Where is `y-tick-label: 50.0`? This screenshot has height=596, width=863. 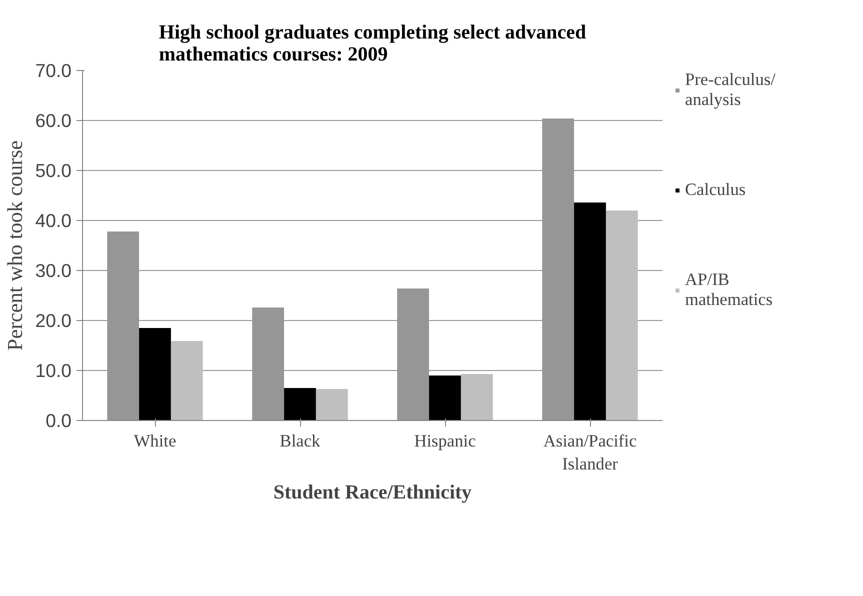 y-tick-label: 50.0 is located at coordinates (53, 170).